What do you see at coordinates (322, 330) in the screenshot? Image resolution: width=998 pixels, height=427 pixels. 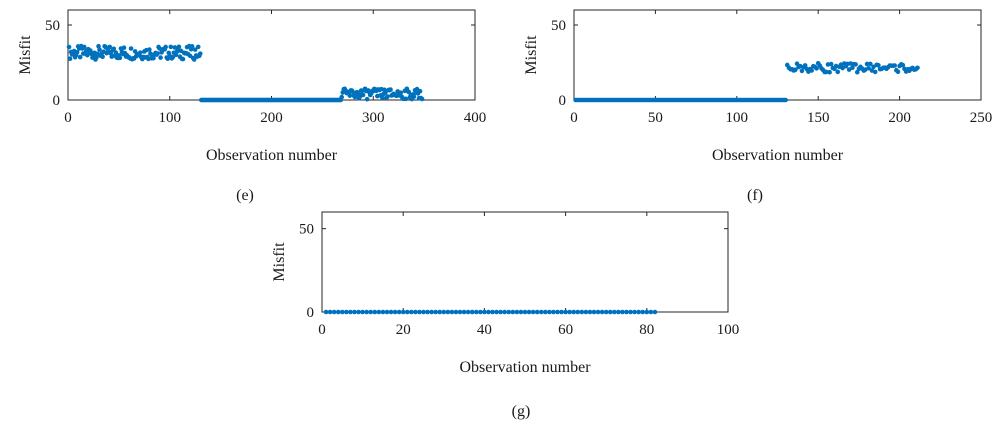 I see `x-tick-label: 0` at bounding box center [322, 330].